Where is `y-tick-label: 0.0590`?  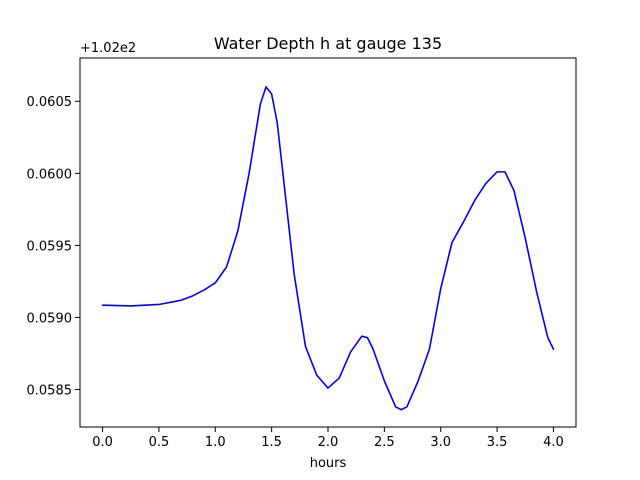 y-tick-label: 0.0590 is located at coordinates (50, 318).